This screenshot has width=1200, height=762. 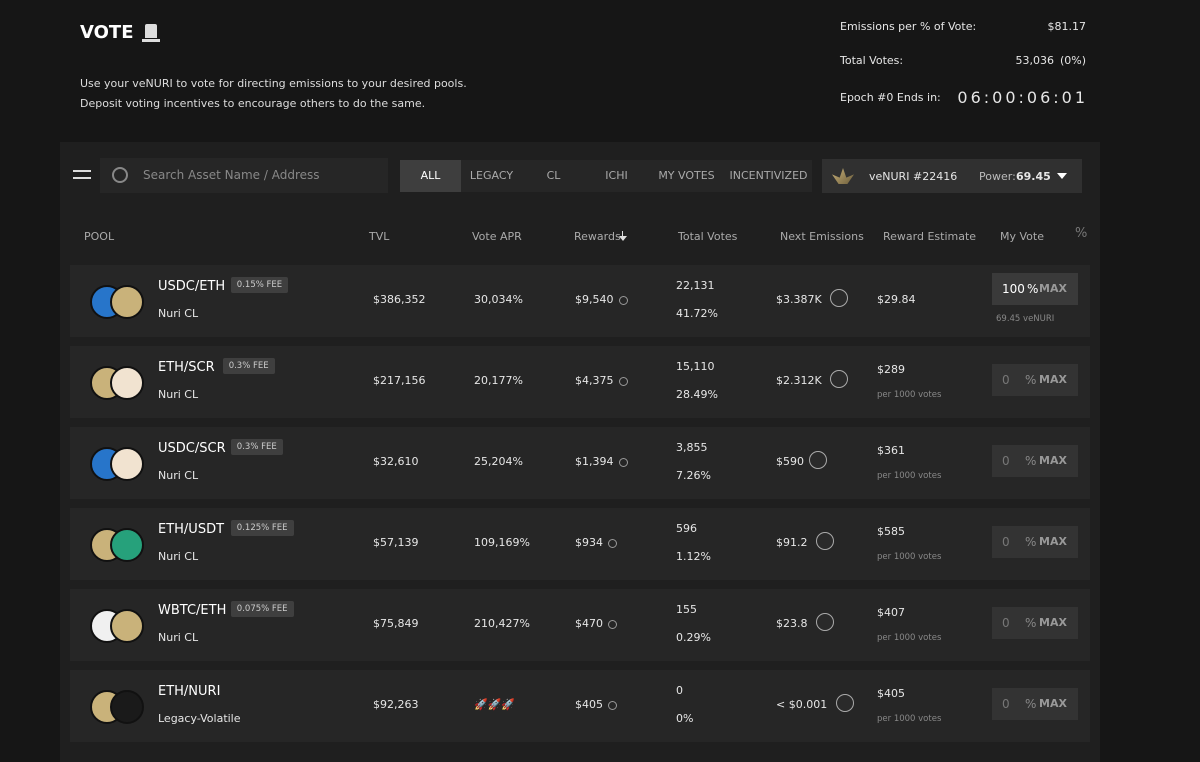 What do you see at coordinates (396, 623) in the screenshot?
I see `tvl: $75,849` at bounding box center [396, 623].